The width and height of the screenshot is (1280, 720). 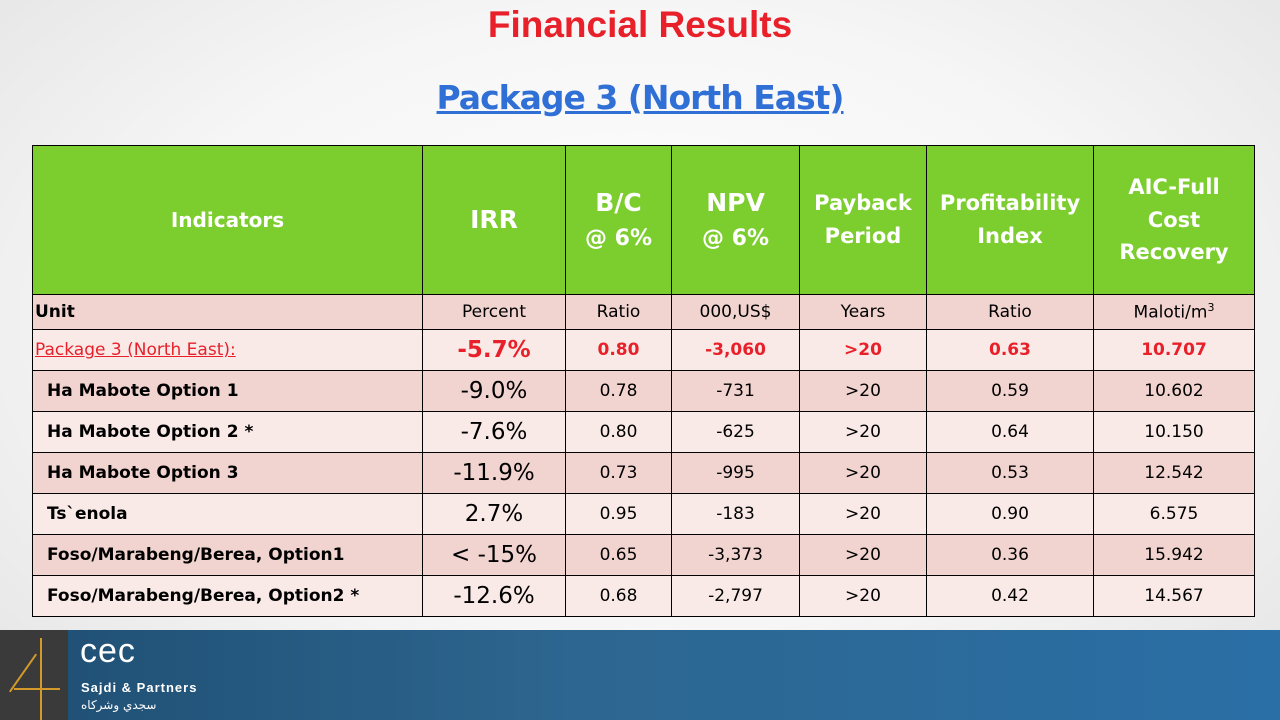 What do you see at coordinates (618, 555) in the screenshot?
I see `row-bc: 0.65` at bounding box center [618, 555].